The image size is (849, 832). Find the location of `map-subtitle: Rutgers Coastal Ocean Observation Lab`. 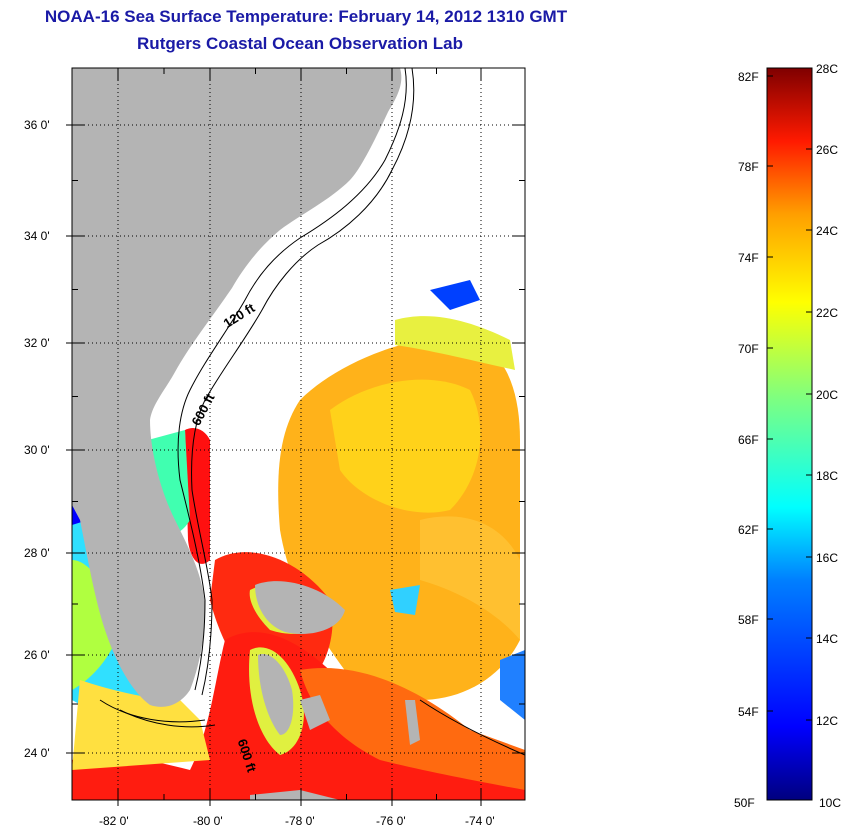

map-subtitle: Rutgers Coastal Ocean Observation Lab is located at coordinates (300, 43).